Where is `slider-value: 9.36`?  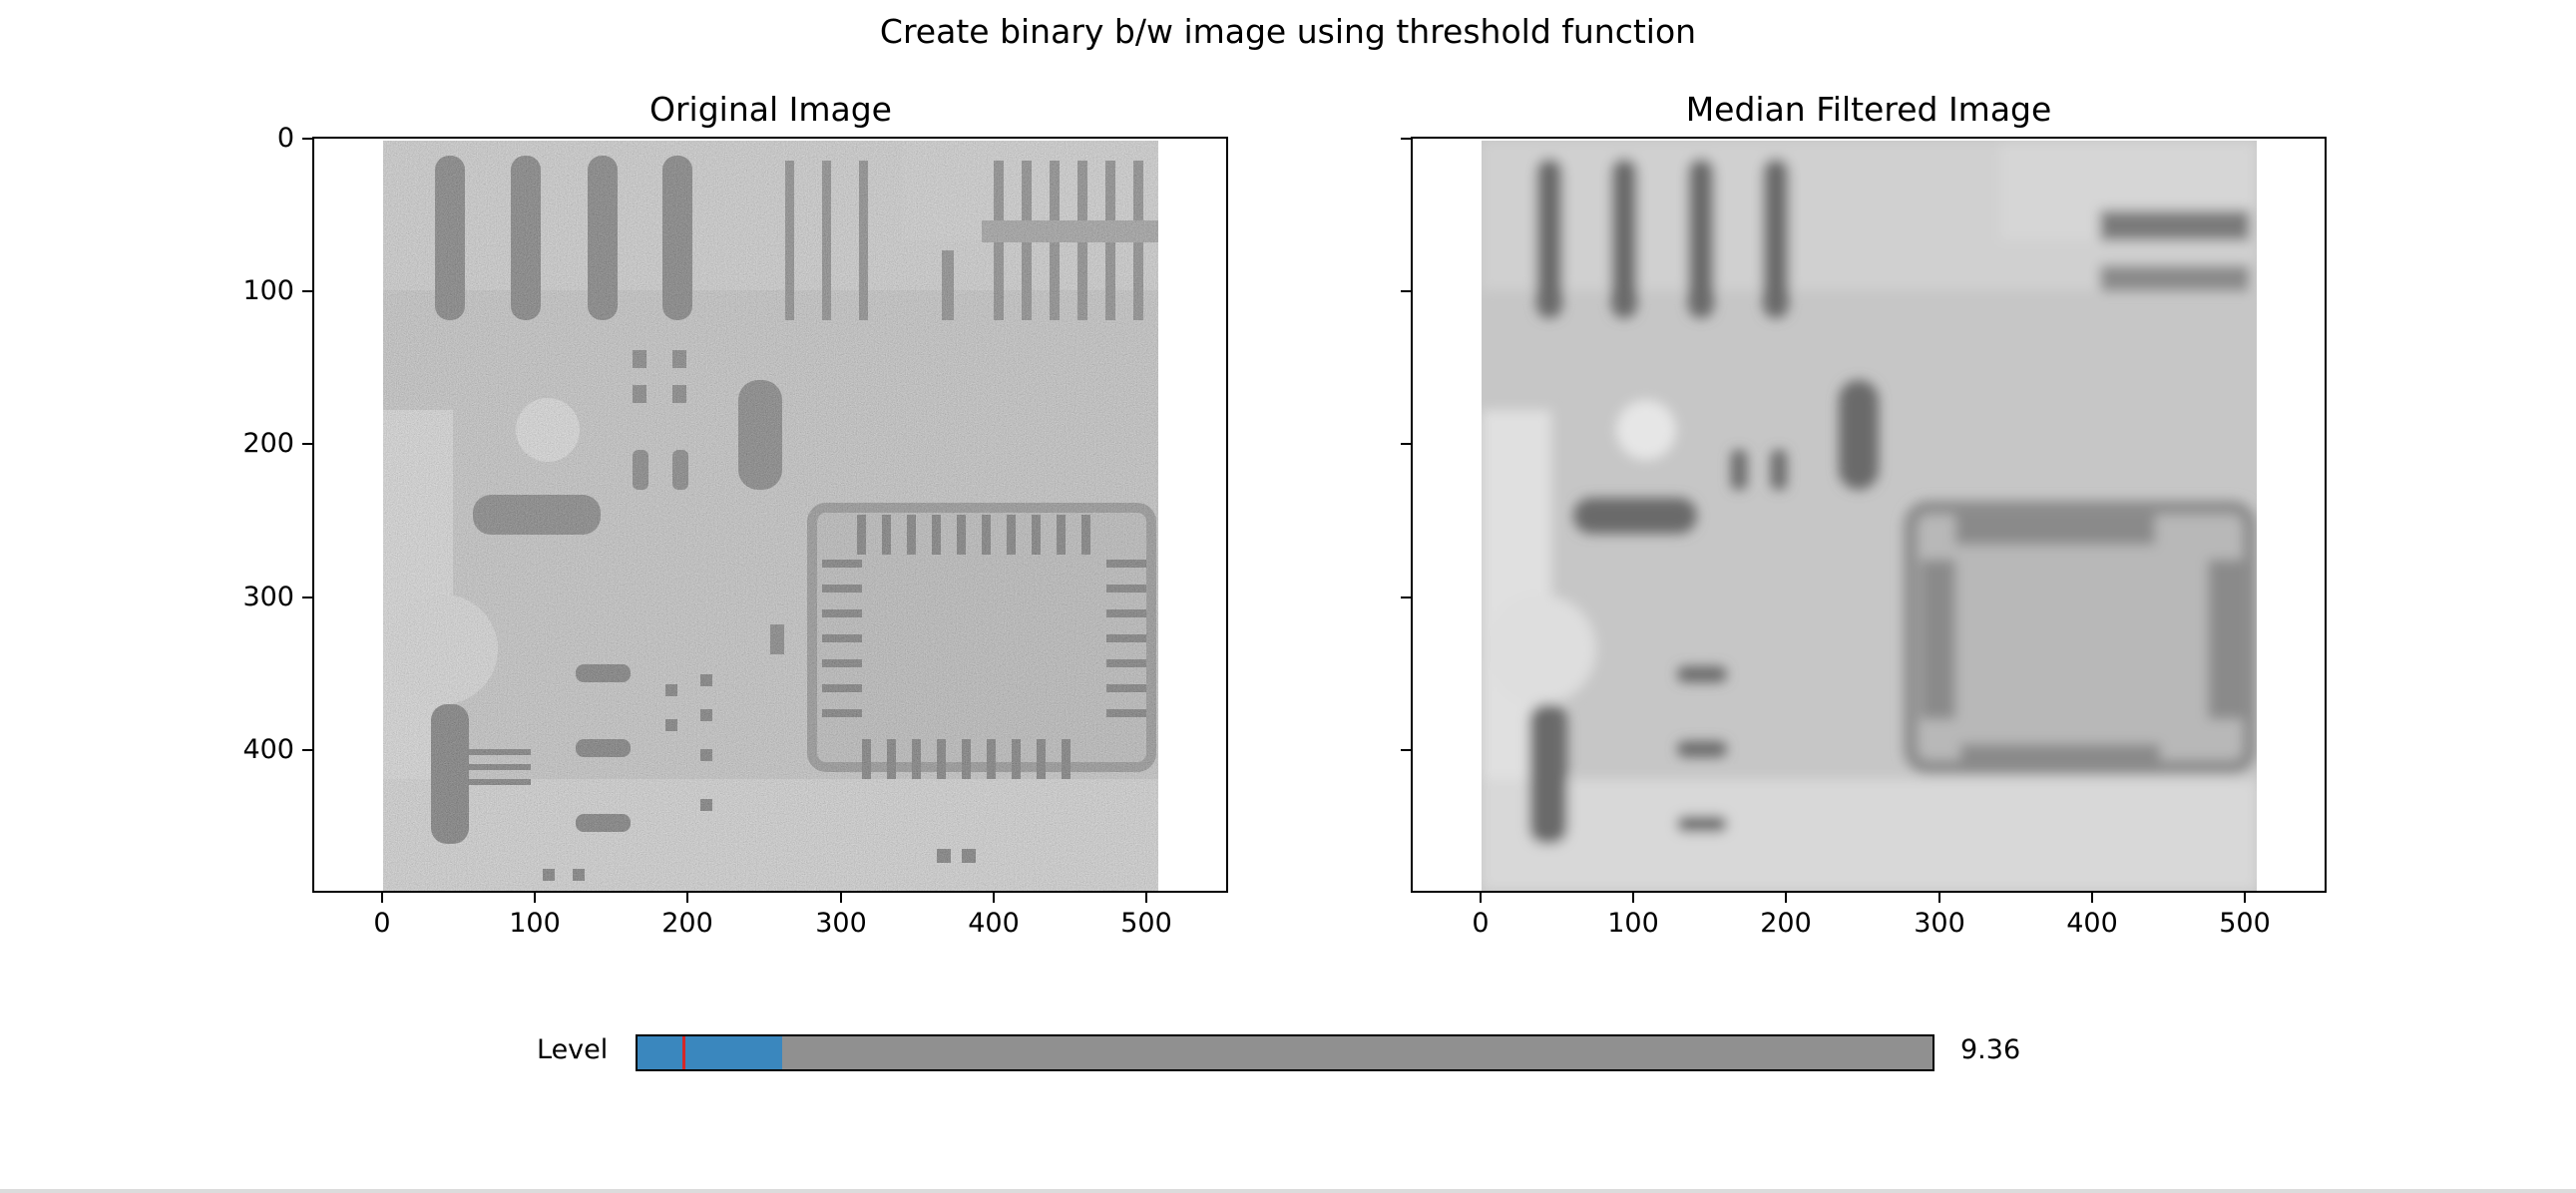 slider-value: 9.36 is located at coordinates (1990, 1049).